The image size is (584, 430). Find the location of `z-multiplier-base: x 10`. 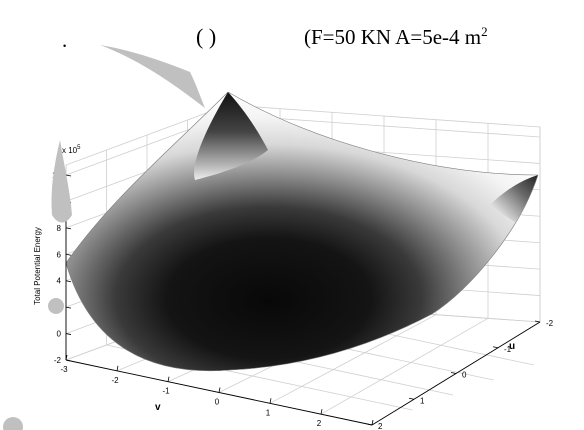

z-multiplier-base: x 10 is located at coordinates (70, 150).